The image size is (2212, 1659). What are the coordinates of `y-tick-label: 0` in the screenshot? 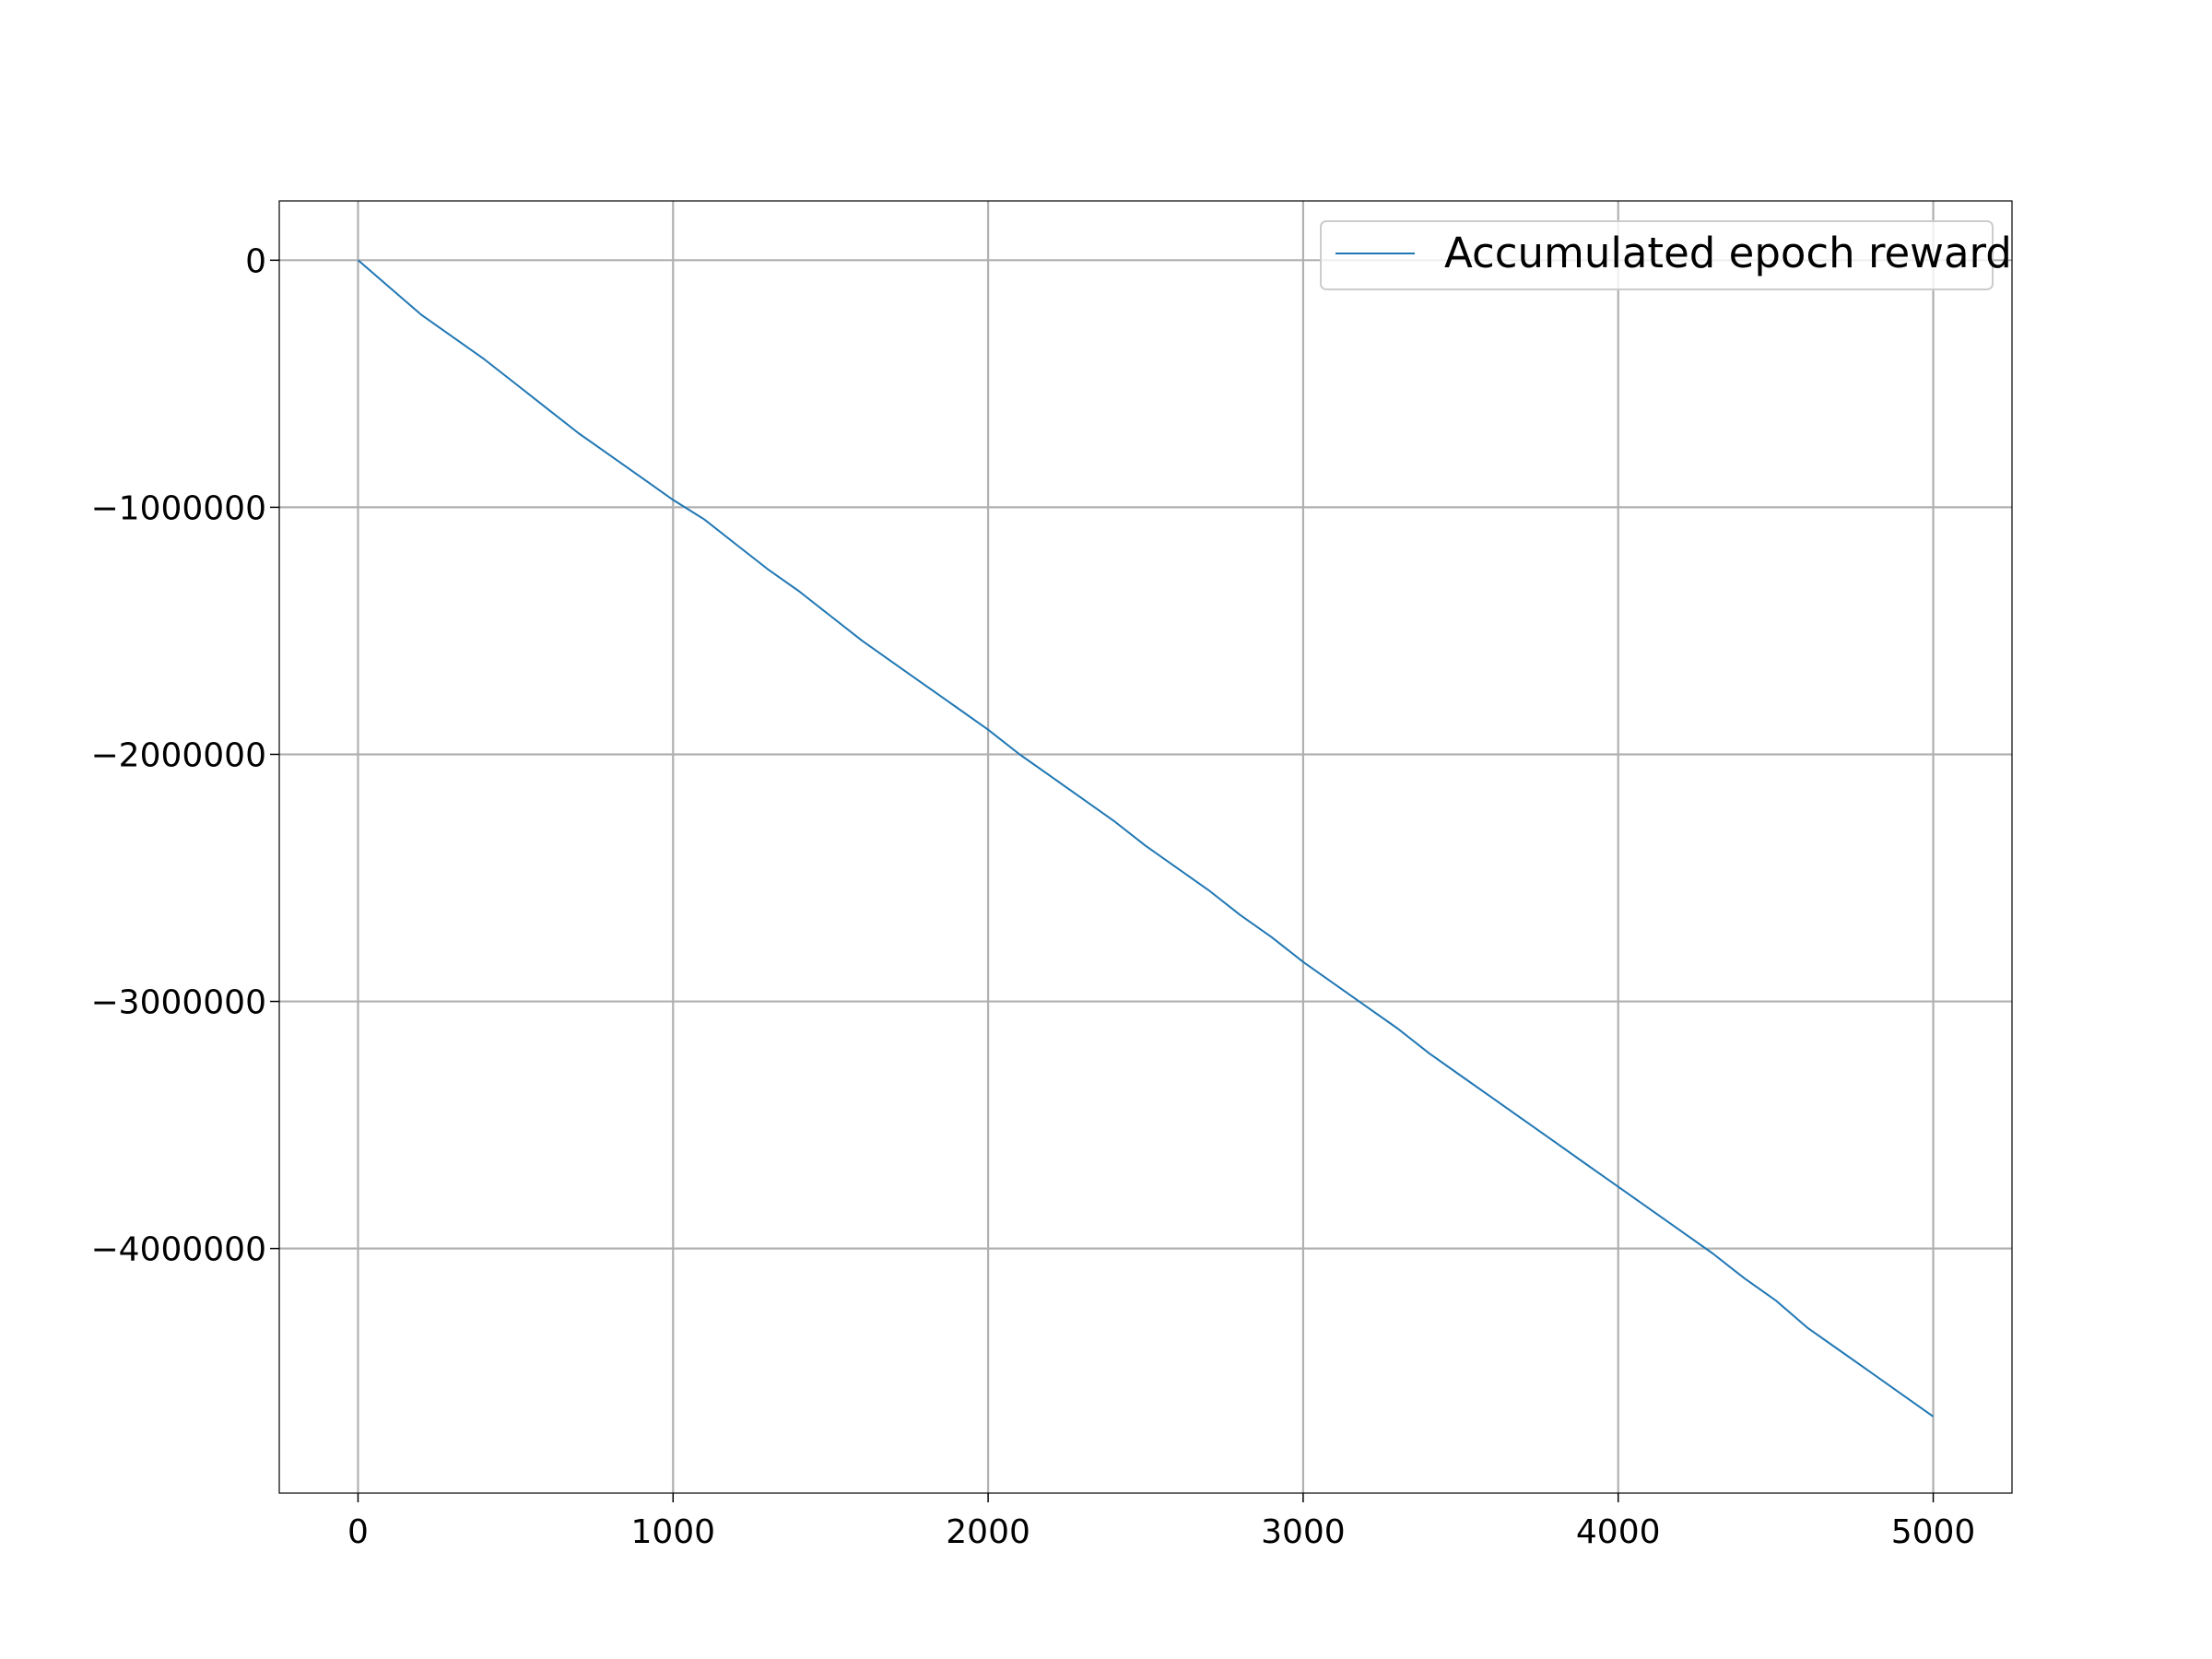 It's located at (255, 261).